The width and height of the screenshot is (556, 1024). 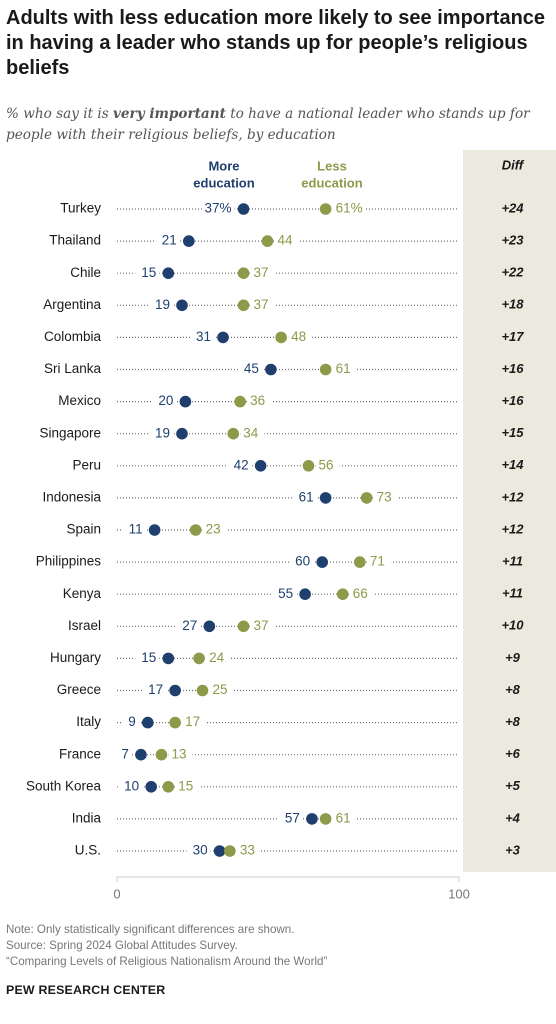 I want to click on diff-value: +18, so click(x=512, y=304).